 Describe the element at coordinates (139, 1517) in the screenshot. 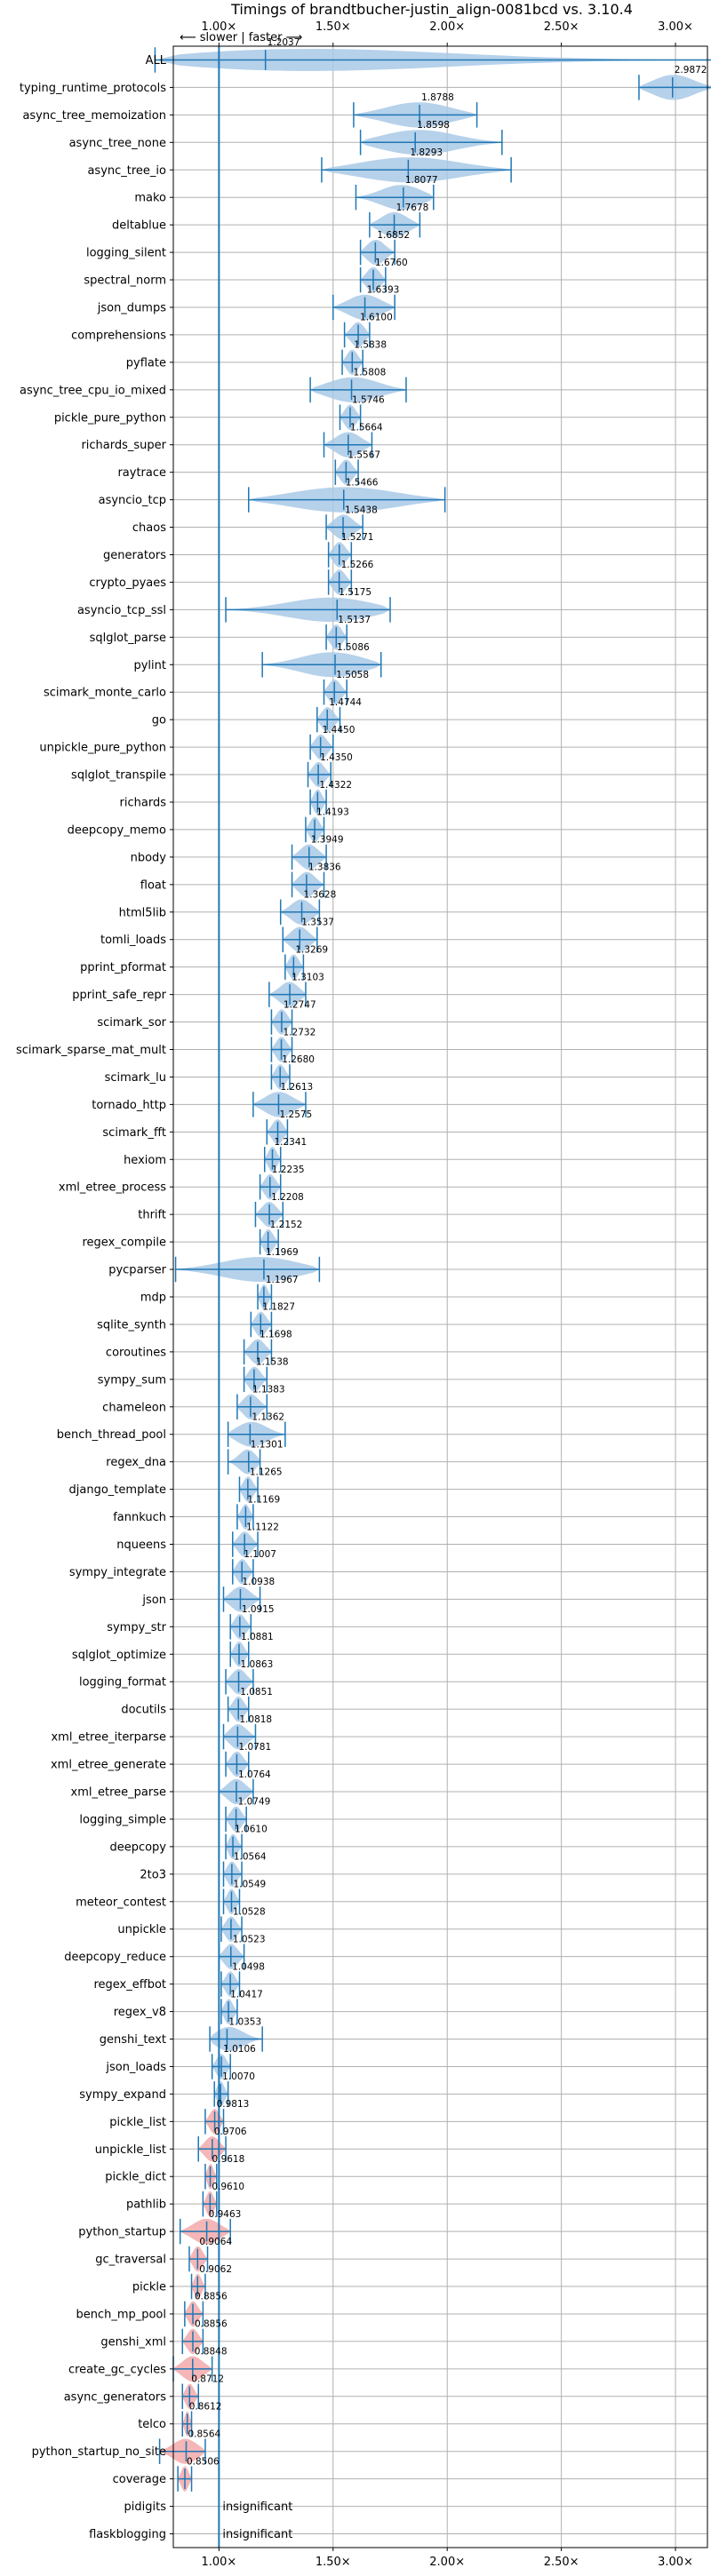

I see `y-tick-label: fannkuch` at that location.